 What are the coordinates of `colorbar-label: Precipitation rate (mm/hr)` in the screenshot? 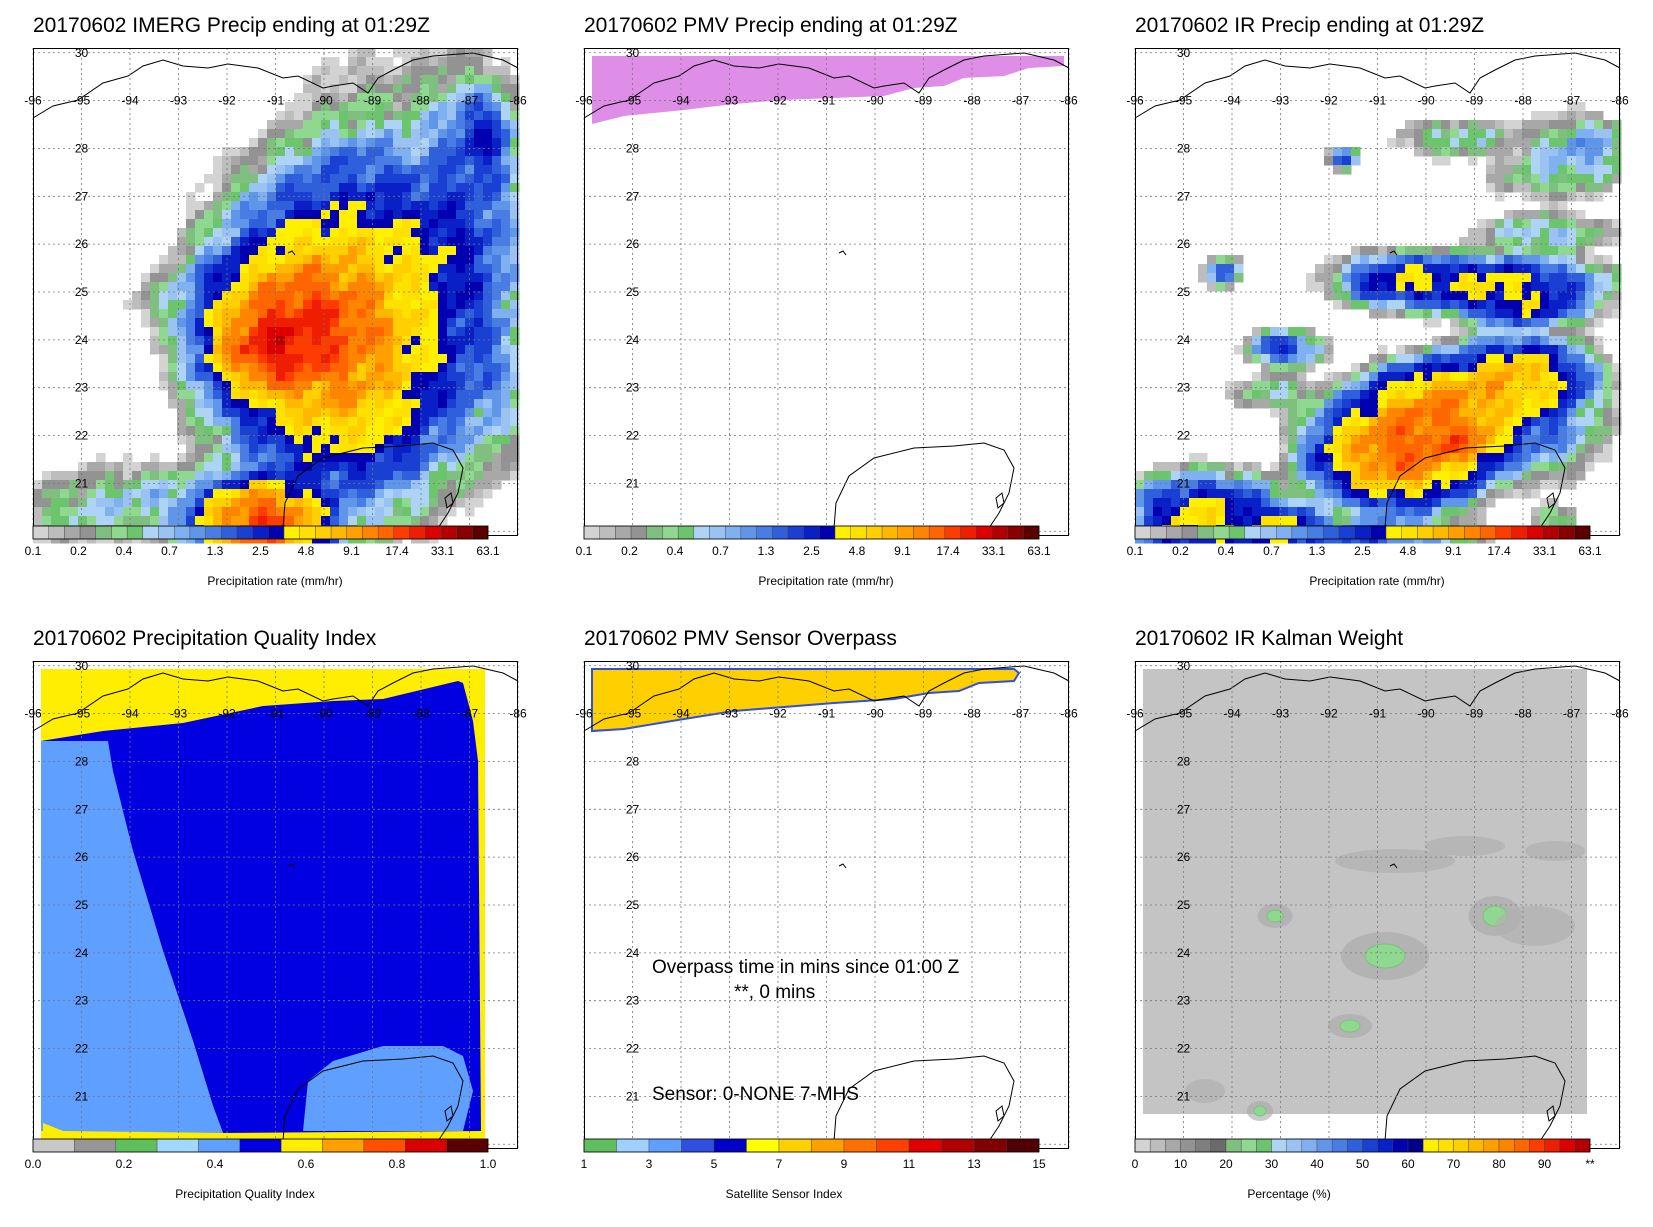 It's located at (1377, 581).